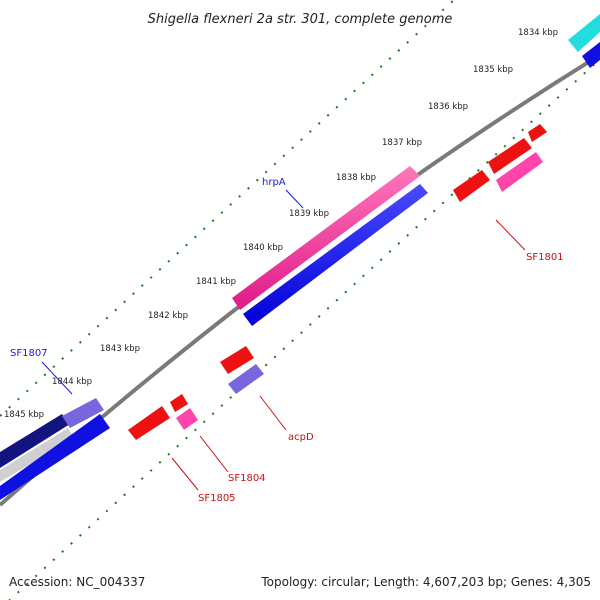 This screenshot has width=600, height=600. What do you see at coordinates (510, 235) in the screenshot?
I see `SF1801-leader` at bounding box center [510, 235].